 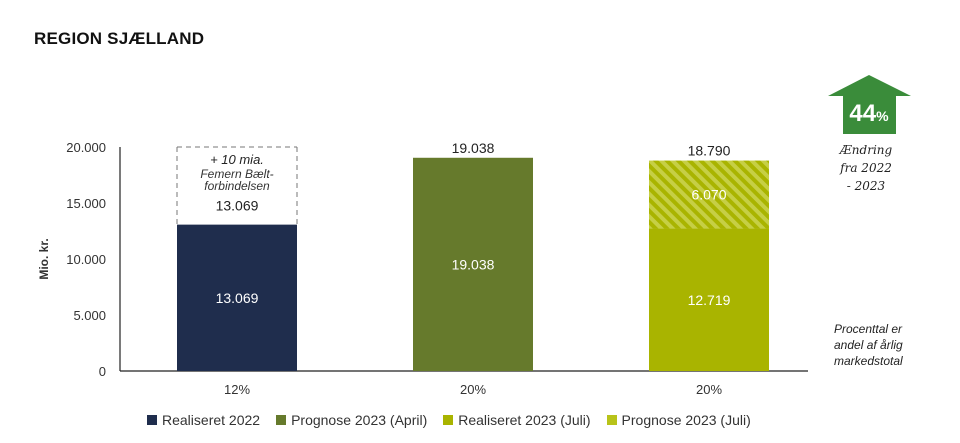 I want to click on y-tick-label: 10.000, so click(x=86, y=259).